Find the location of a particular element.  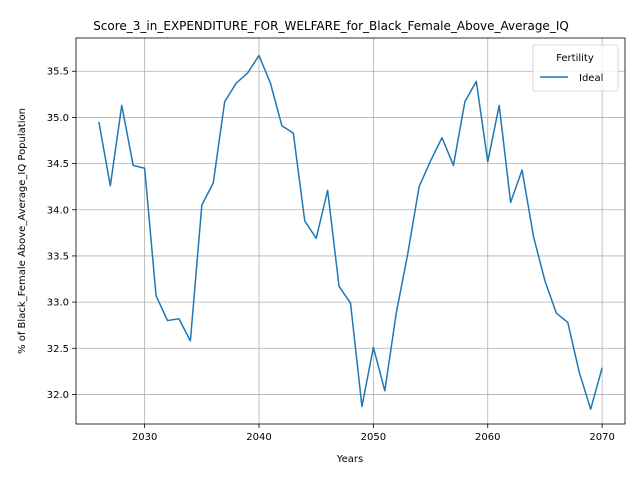

x-axis-label: Years is located at coordinates (349, 459).